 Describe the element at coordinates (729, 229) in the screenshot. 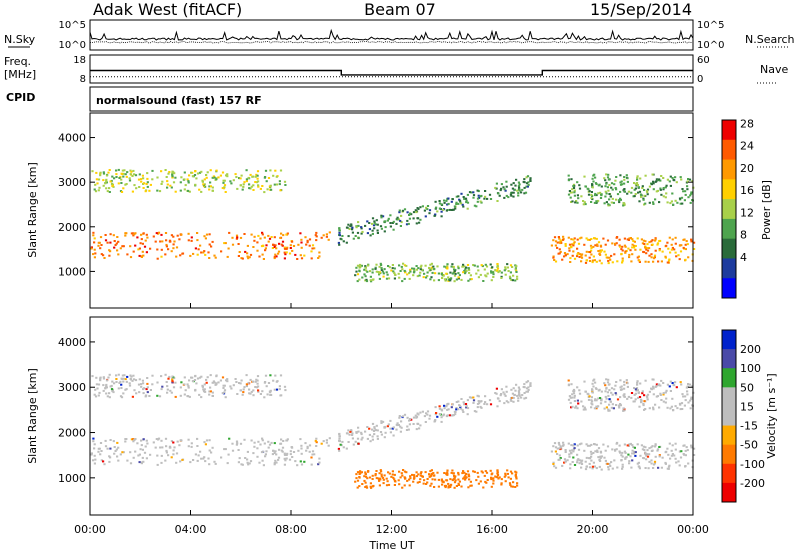

I see `colorbar-swatch` at that location.